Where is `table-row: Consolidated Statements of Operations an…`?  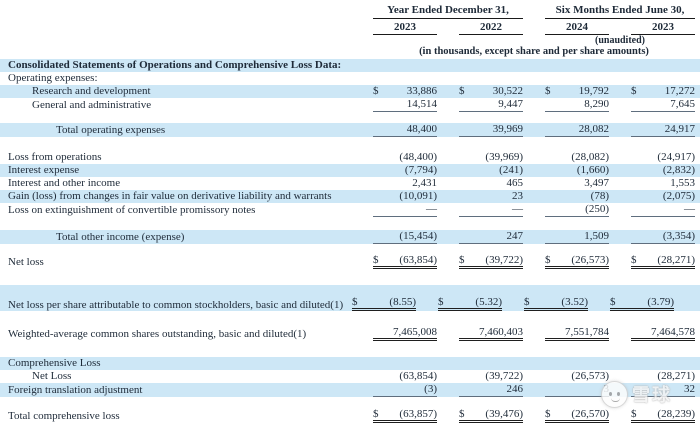
table-row: Consolidated Statements of Operations an… is located at coordinates (350, 65).